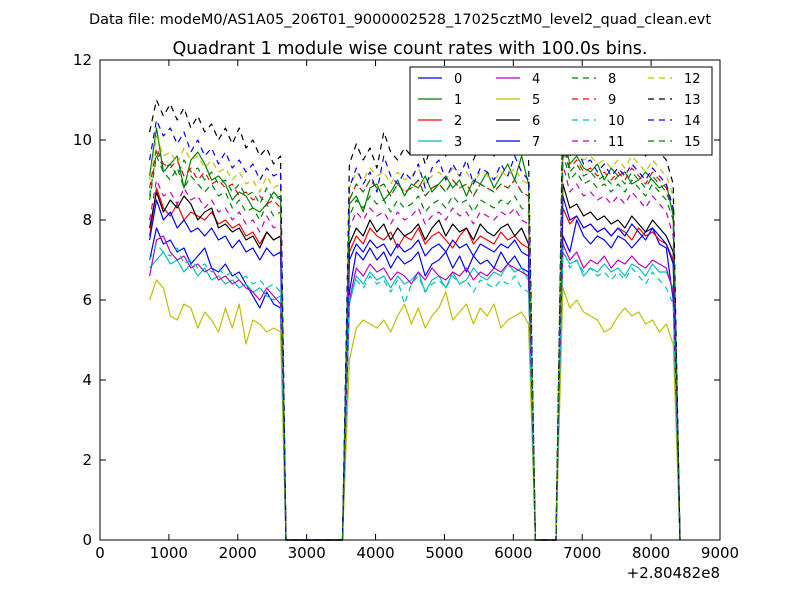 This screenshot has width=800, height=600. I want to click on y-tick-label: 12, so click(82, 60).